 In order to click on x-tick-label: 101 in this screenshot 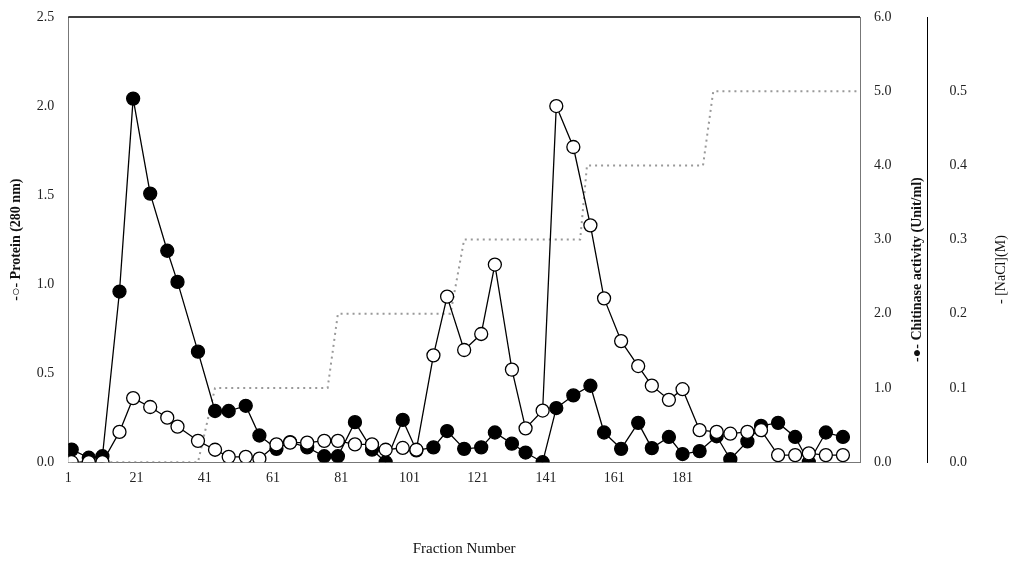, I will do `click(410, 478)`.